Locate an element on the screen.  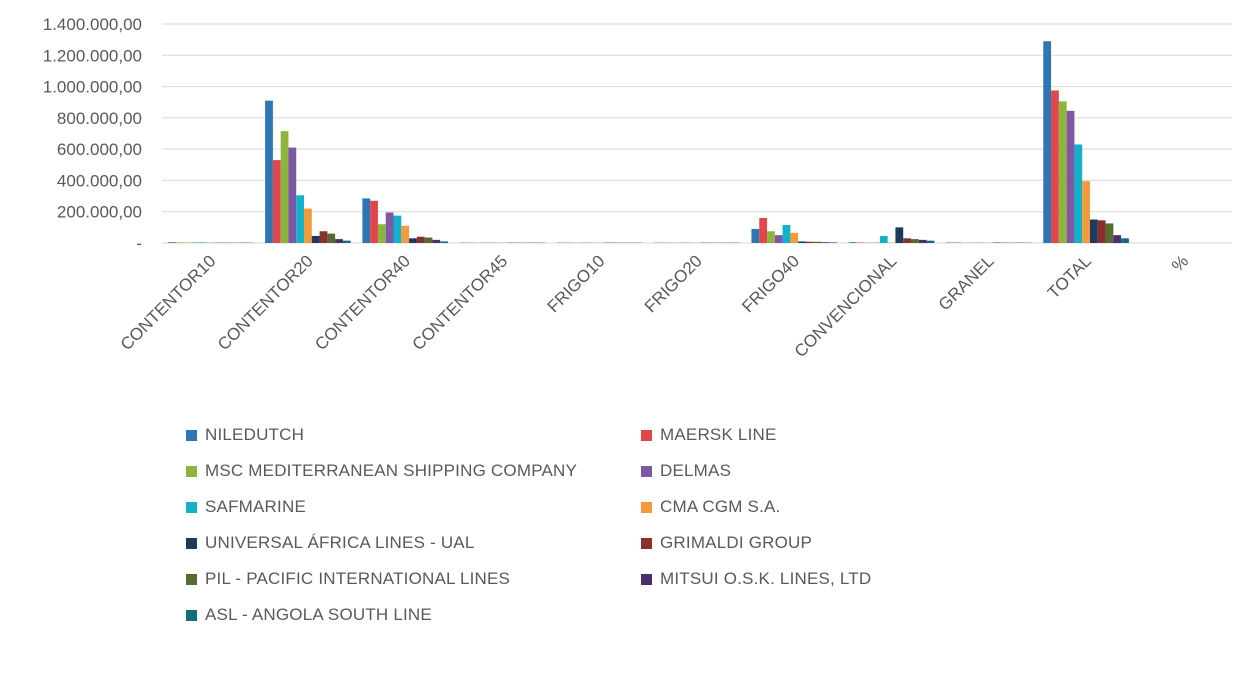
legend-label: MAERSK LINE is located at coordinates (718, 434).